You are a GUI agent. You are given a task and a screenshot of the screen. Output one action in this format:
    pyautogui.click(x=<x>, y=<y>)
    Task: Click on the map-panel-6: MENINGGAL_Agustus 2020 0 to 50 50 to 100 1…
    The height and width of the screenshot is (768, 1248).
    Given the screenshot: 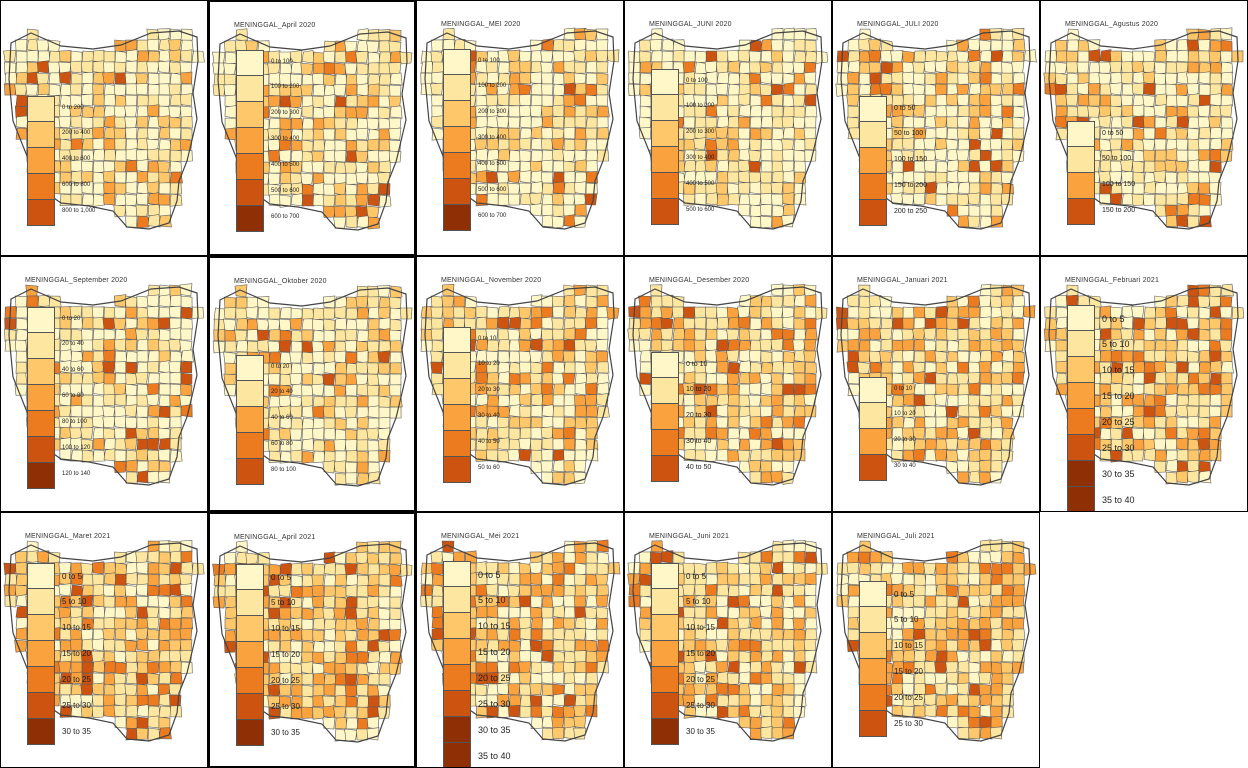 What is the action you would take?
    pyautogui.click(x=1144, y=128)
    